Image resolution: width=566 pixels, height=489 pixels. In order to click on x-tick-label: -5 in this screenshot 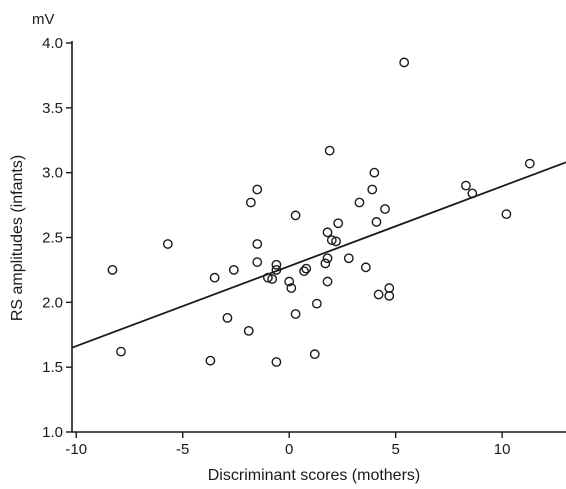, I will do `click(182, 449)`.